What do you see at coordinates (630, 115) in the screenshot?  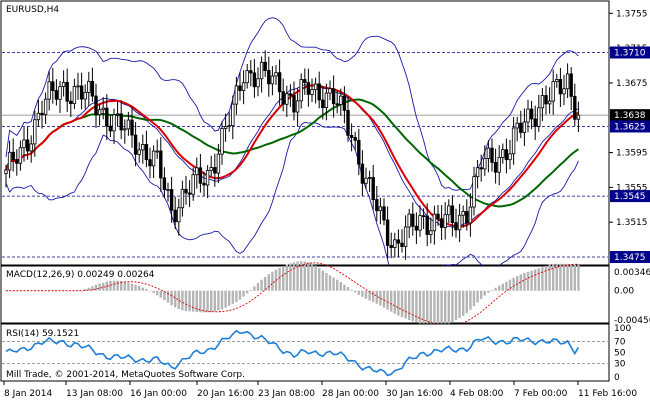 I see `price-tag` at bounding box center [630, 115].